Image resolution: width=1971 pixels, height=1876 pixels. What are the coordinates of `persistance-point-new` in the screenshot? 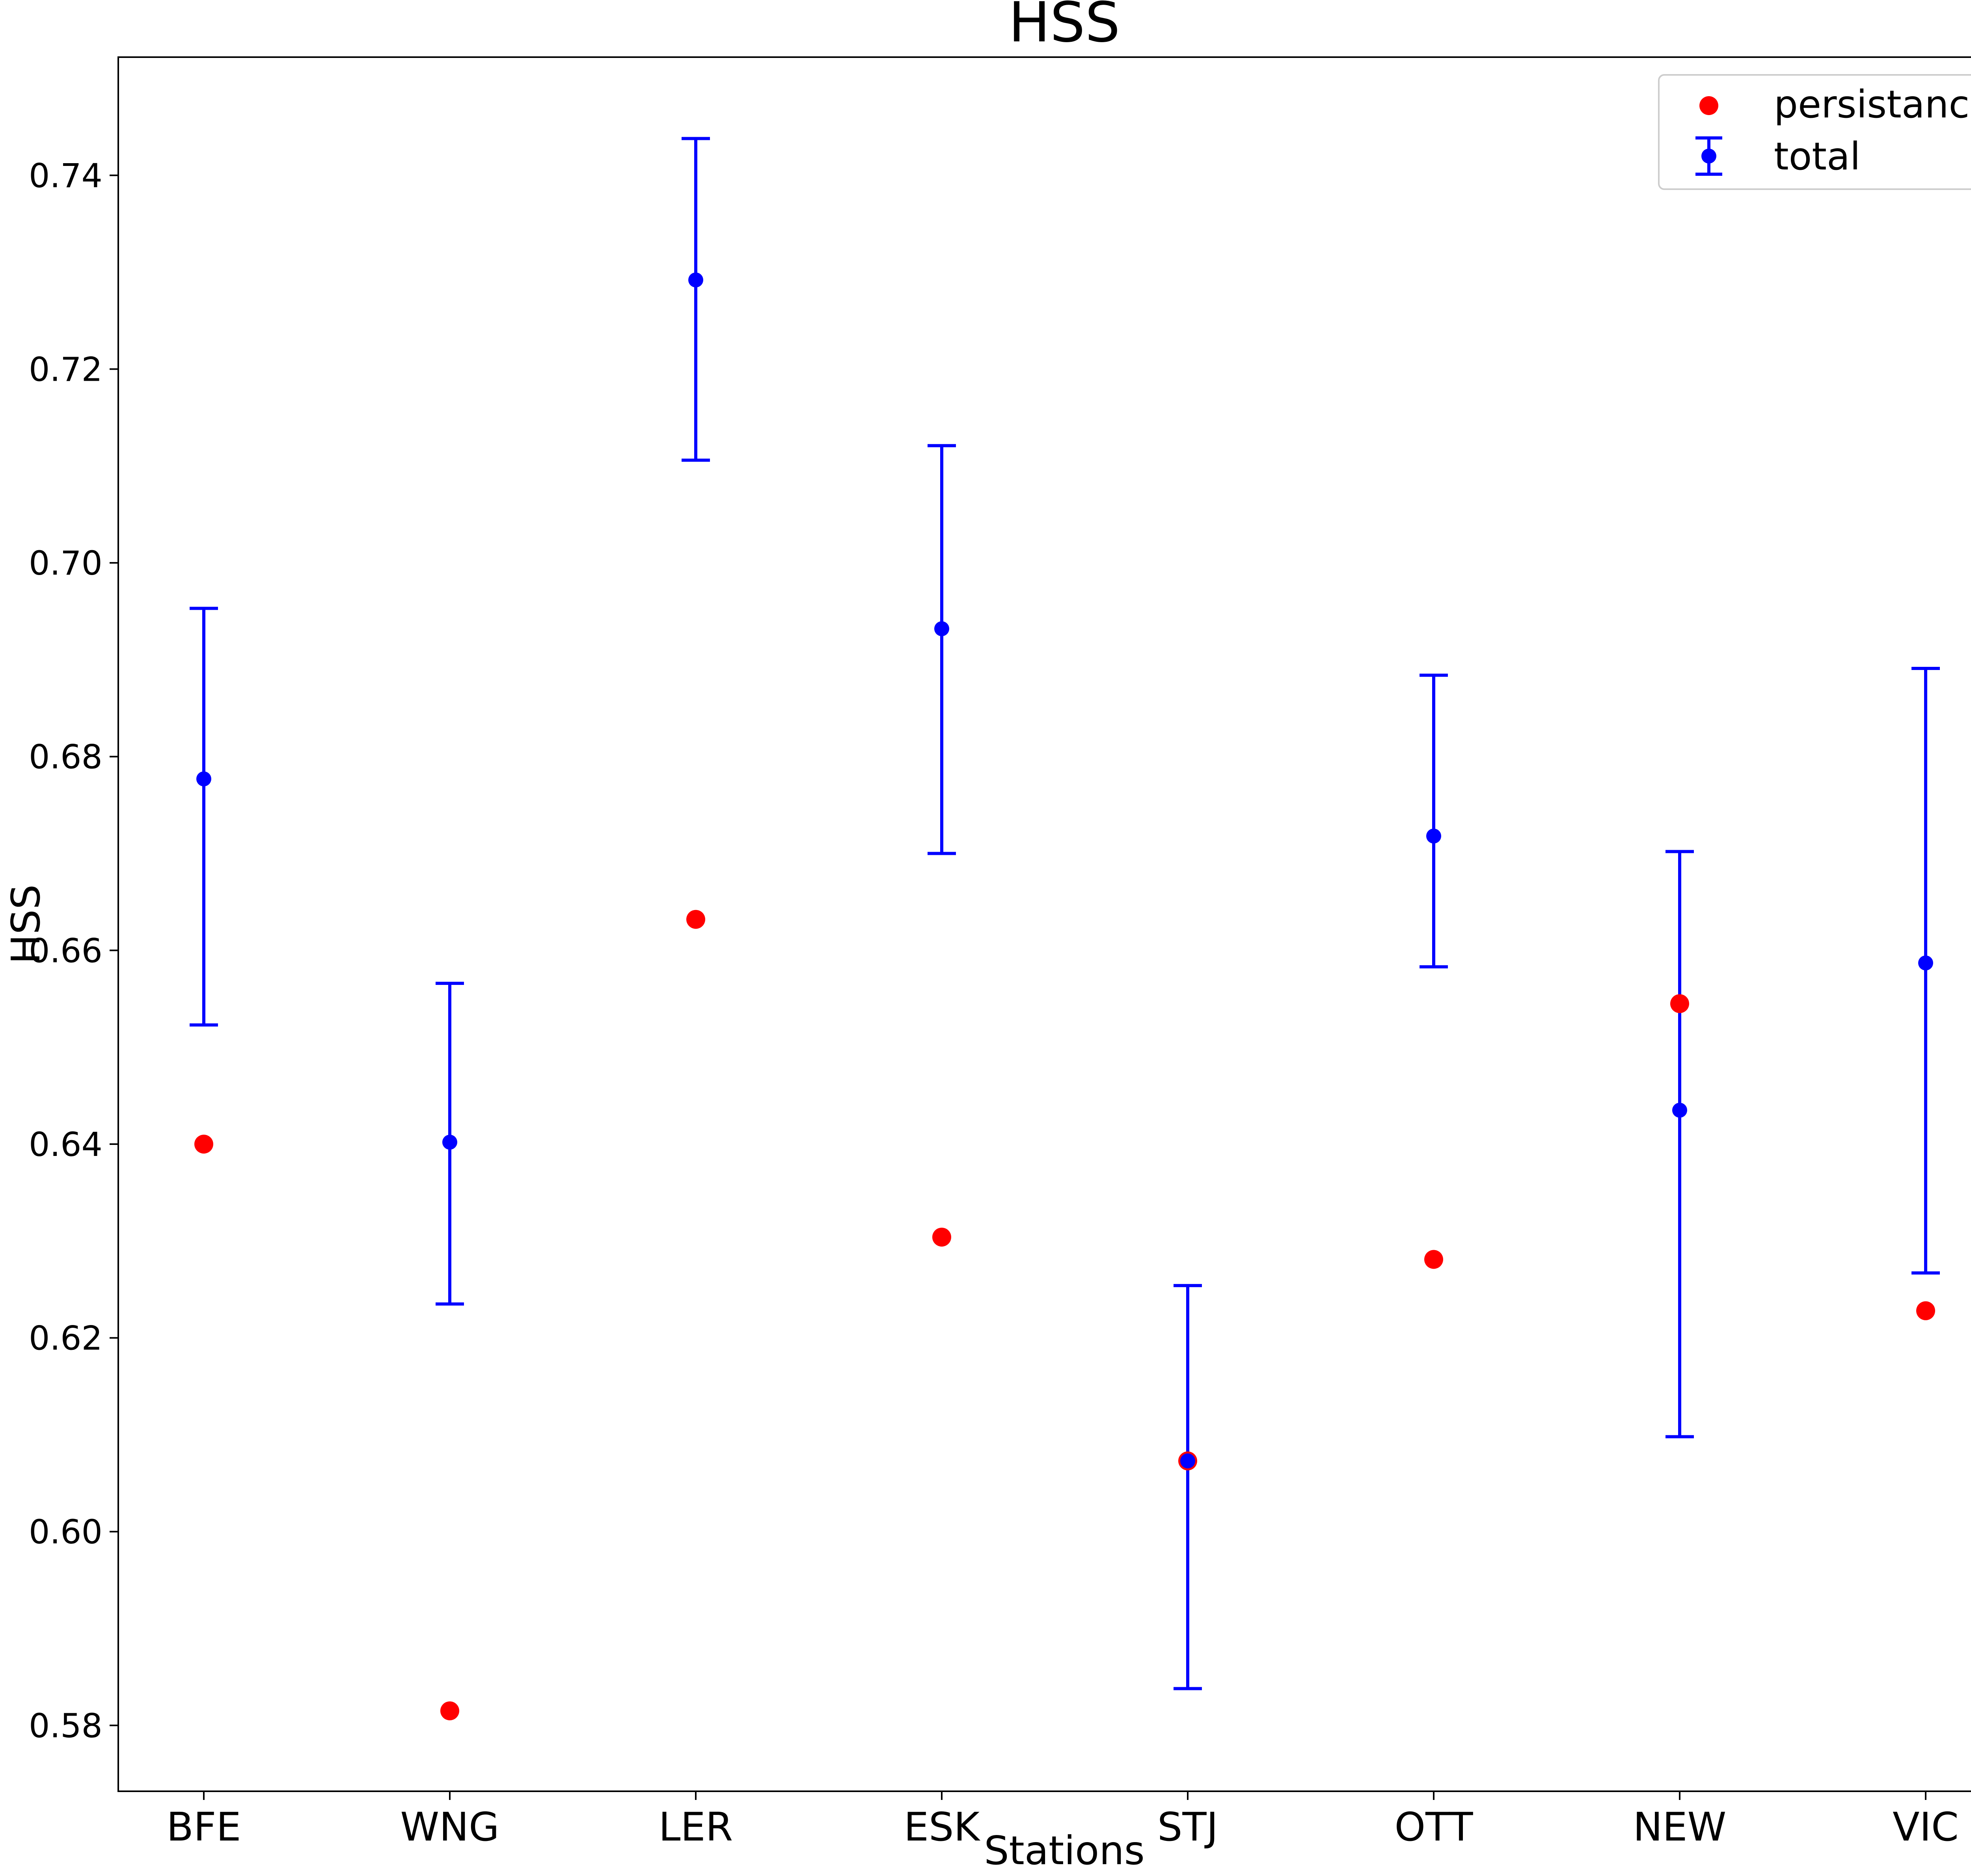 It's located at (1679, 1004).